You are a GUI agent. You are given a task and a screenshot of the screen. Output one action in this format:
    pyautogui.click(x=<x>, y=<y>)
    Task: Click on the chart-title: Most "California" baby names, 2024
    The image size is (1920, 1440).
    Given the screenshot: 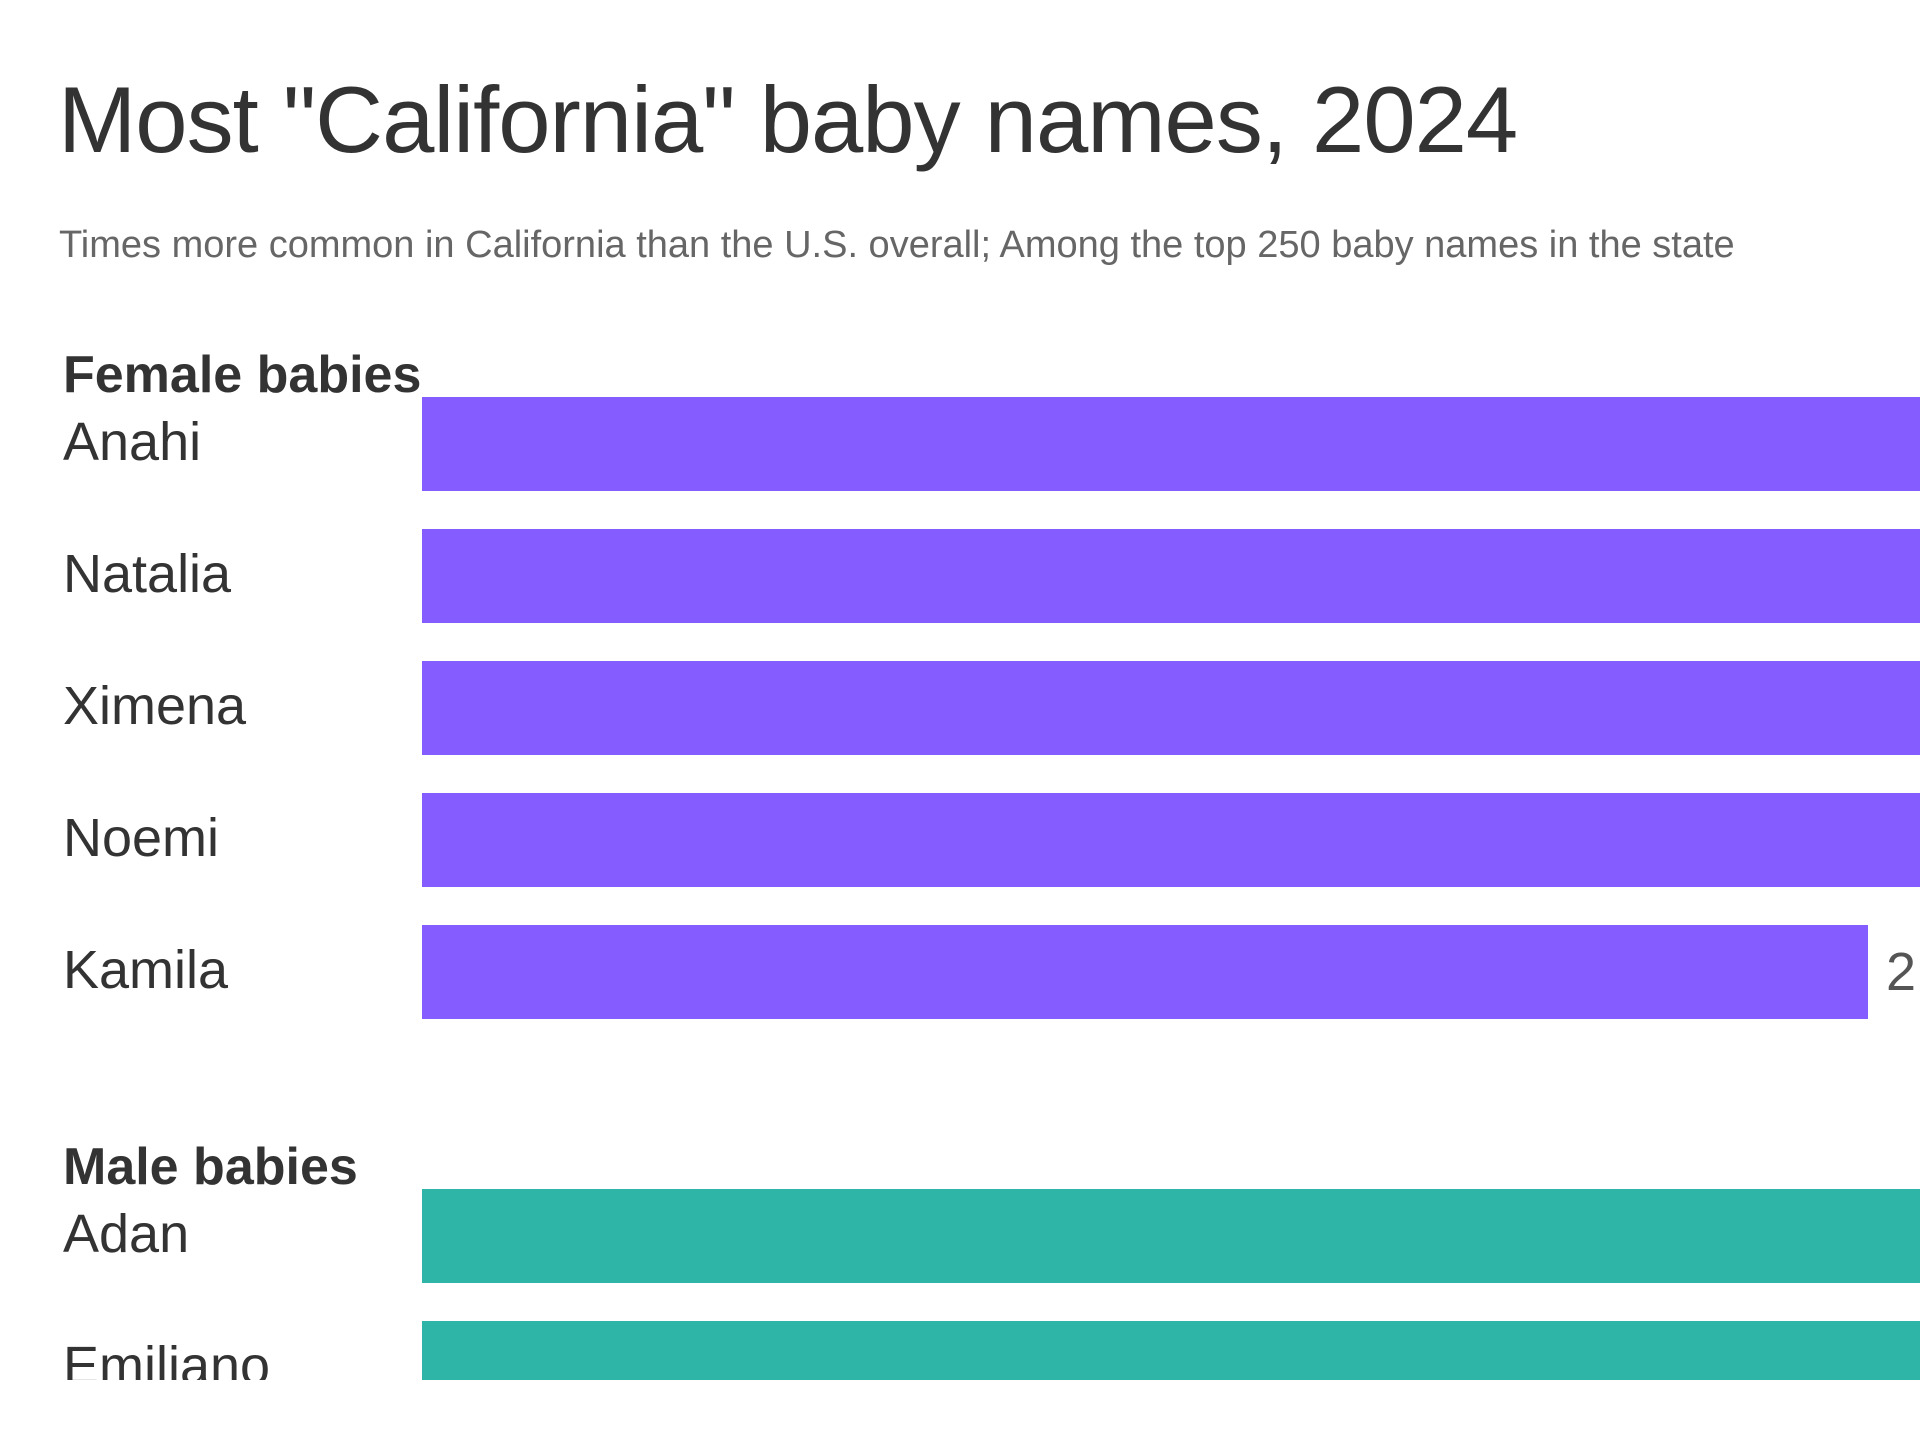 What is the action you would take?
    pyautogui.click(x=788, y=119)
    